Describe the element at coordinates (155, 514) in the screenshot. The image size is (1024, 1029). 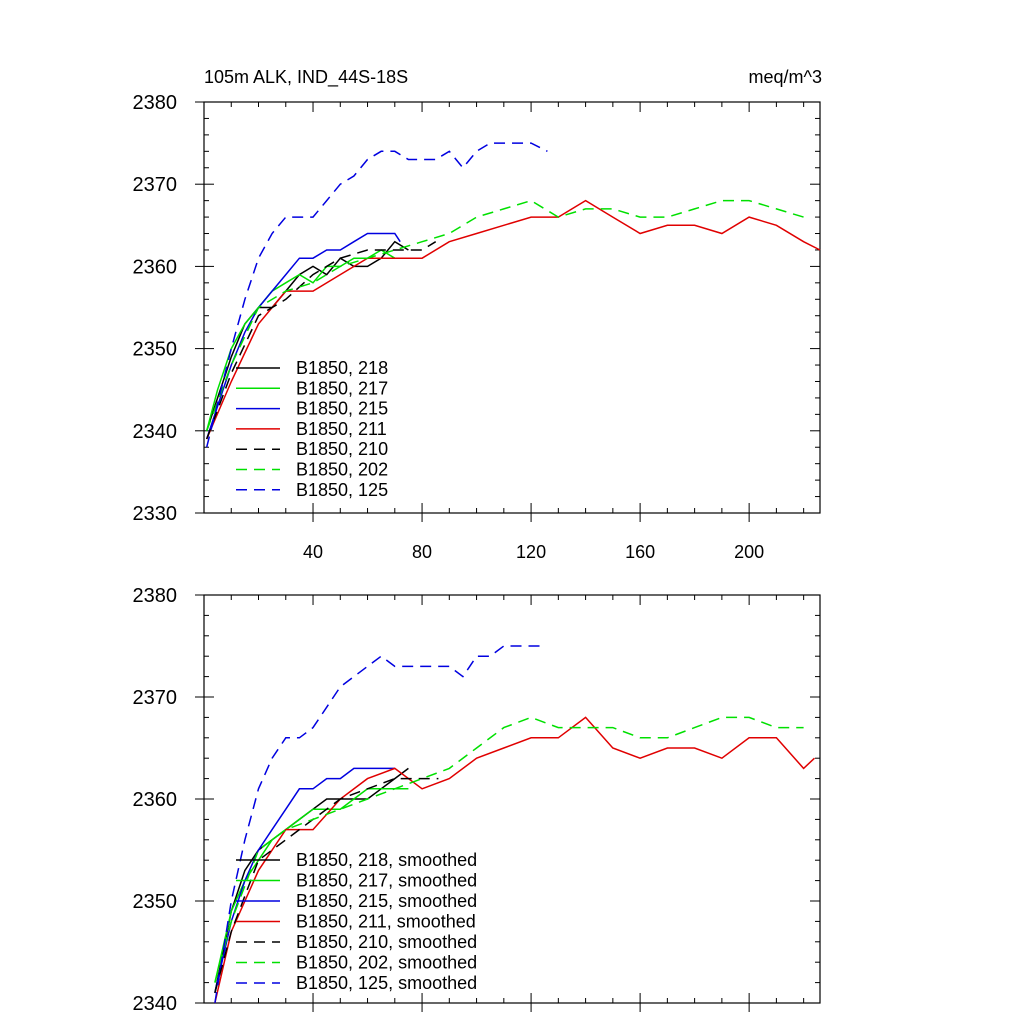
I see `y-tick-label: 2330` at that location.